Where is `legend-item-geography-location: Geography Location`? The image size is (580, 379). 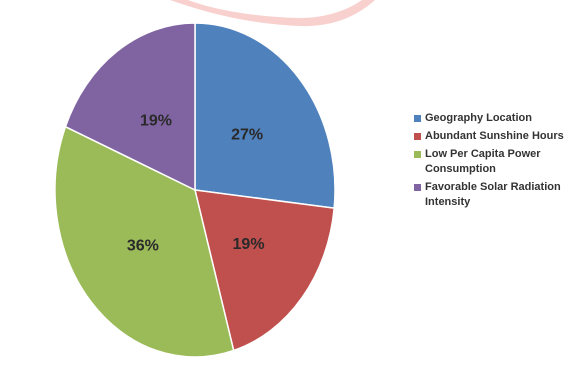 legend-item-geography-location: Geography Location is located at coordinates (497, 118).